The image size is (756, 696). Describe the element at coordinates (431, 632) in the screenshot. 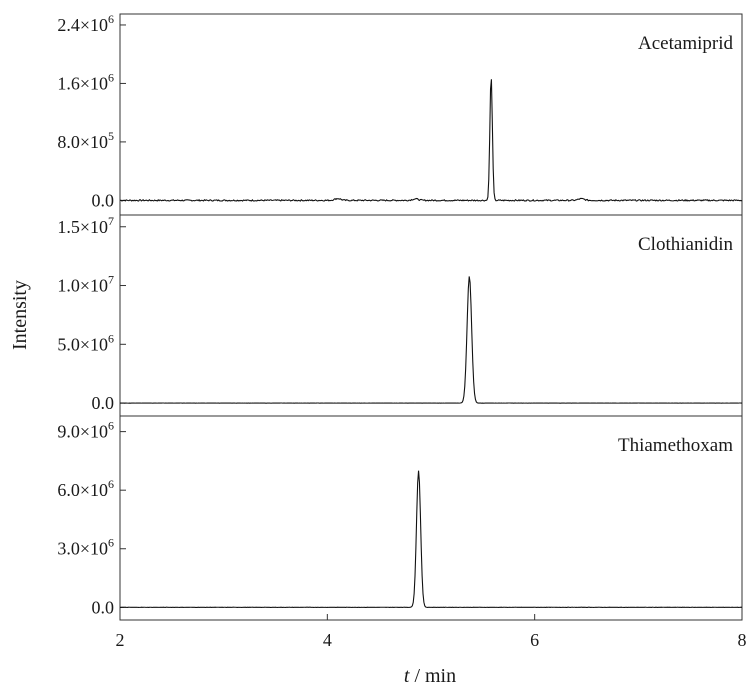

I see `x-axis: 2 4 6 8` at that location.